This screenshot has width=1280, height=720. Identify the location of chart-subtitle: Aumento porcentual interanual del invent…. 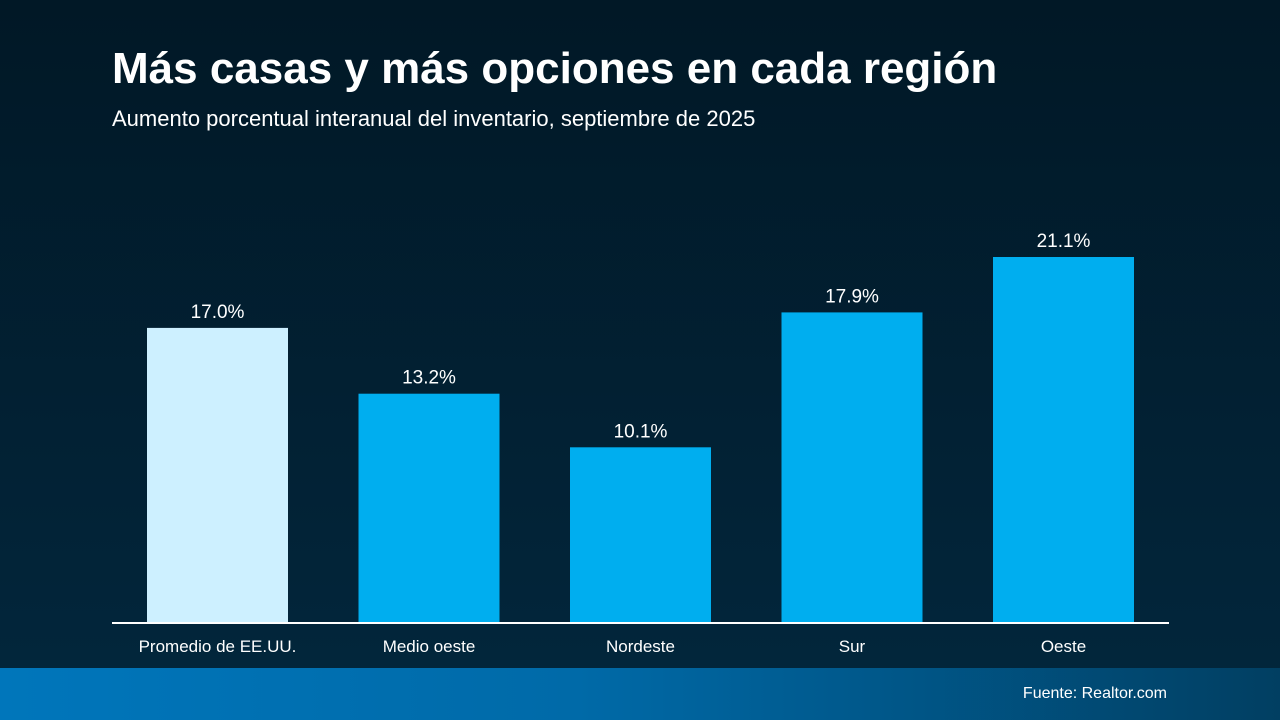
(434, 118).